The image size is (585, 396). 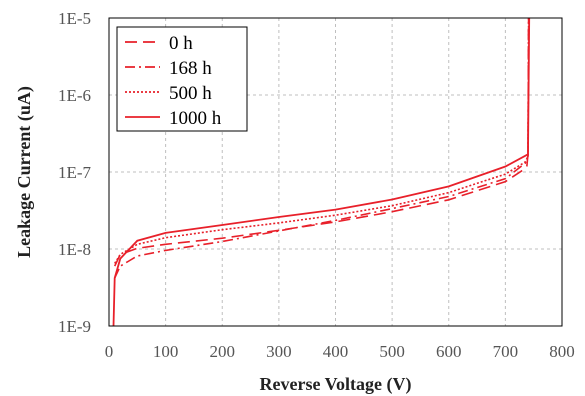 What do you see at coordinates (181, 43) in the screenshot?
I see `legend-label-1: 0 h` at bounding box center [181, 43].